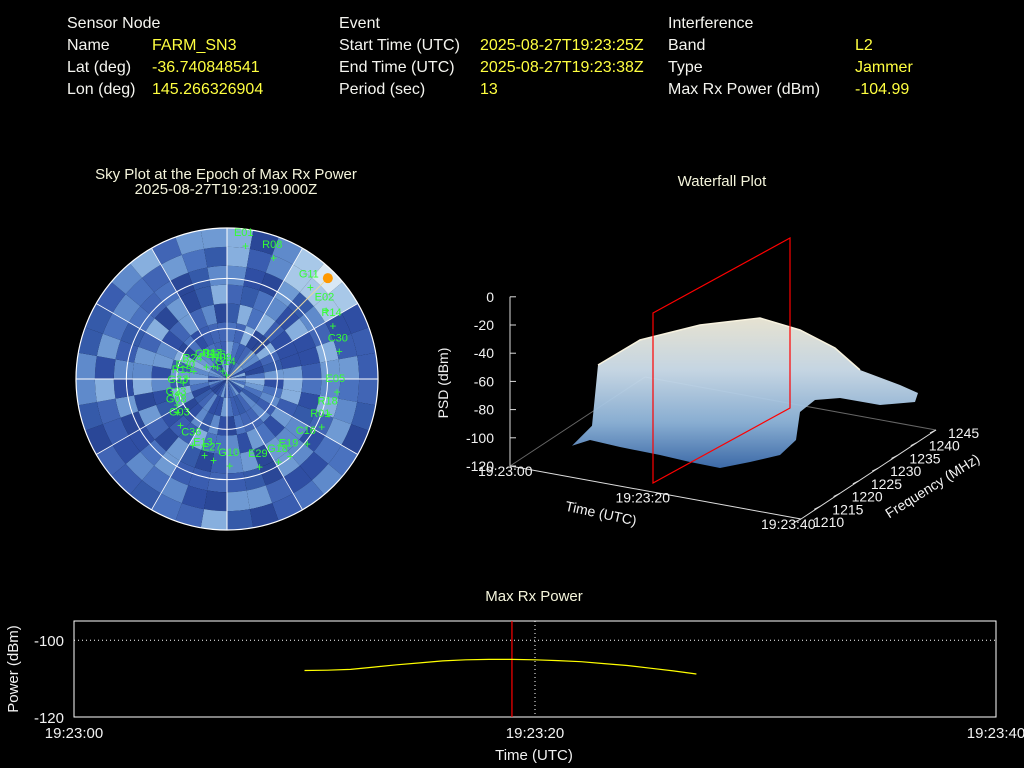 This screenshot has width=1024, height=768. Describe the element at coordinates (399, 45) in the screenshot. I see `start-time-label: Start Time (UTC)` at that location.